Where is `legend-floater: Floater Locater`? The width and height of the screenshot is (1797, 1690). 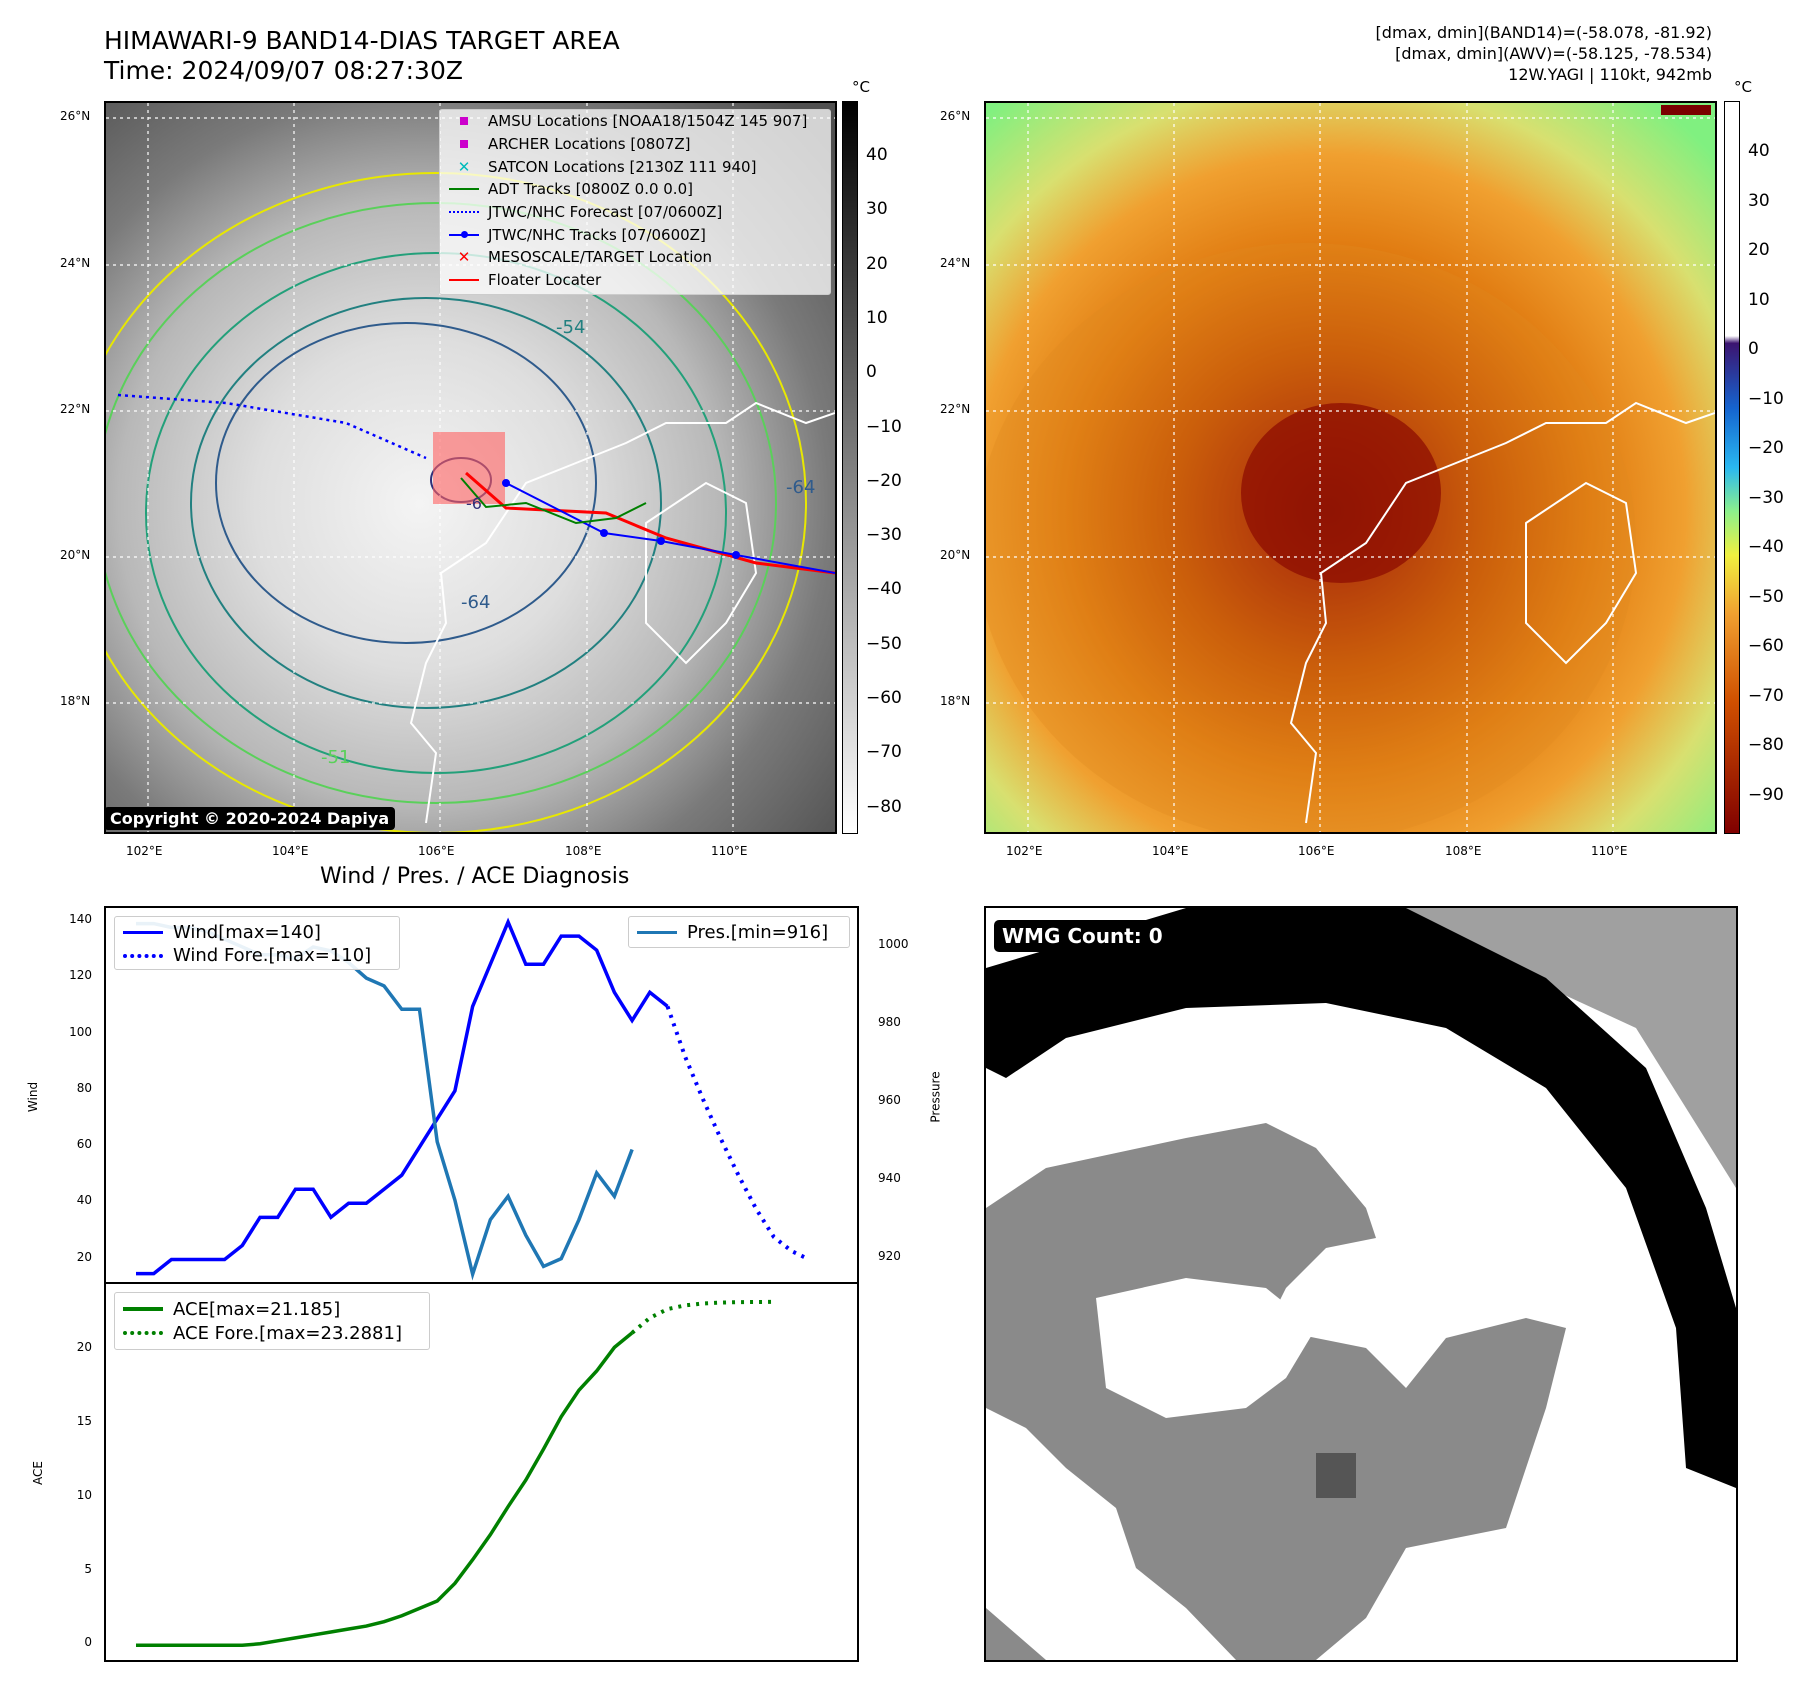 legend-floater: Floater Locater is located at coordinates (635, 280).